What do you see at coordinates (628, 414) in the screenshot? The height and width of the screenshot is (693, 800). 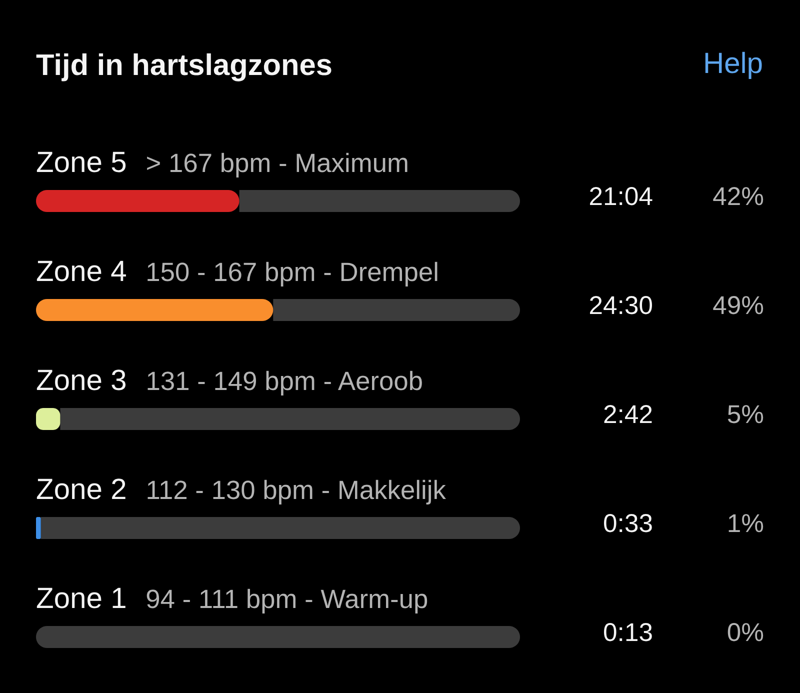 I see `text: 2:42` at bounding box center [628, 414].